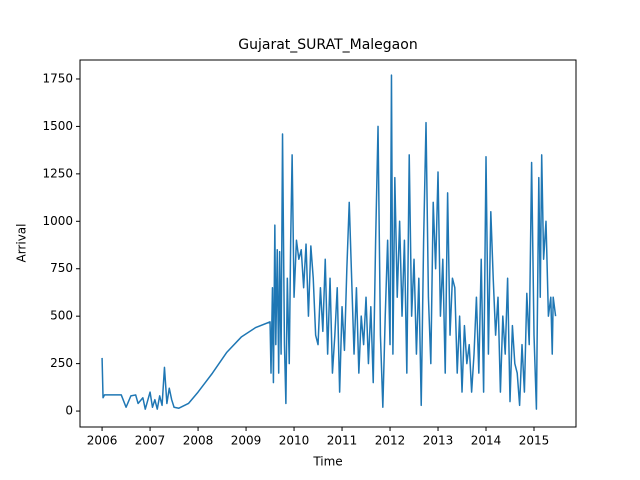 The height and width of the screenshot is (480, 640). I want to click on y-tick-label: 500, so click(61, 316).